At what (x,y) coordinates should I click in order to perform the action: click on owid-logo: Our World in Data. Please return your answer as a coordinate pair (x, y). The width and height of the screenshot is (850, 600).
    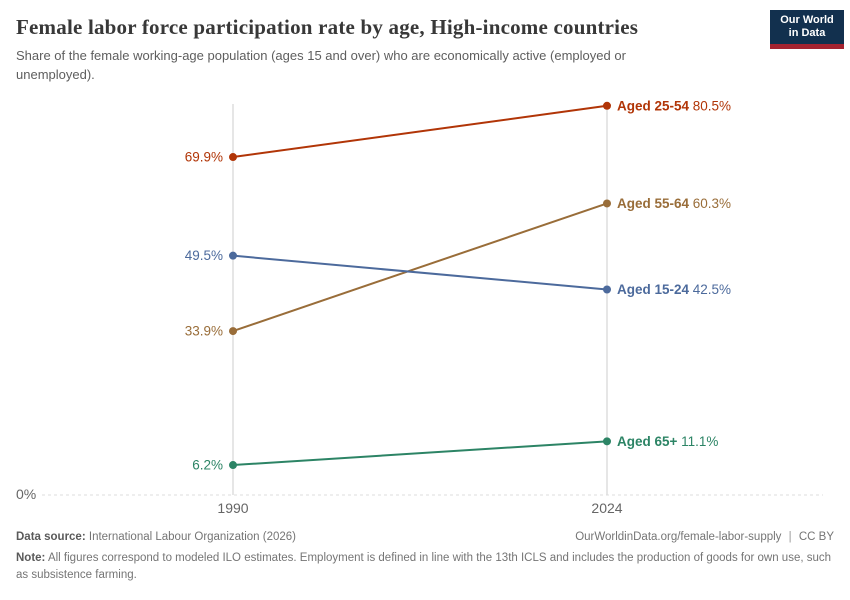
    Looking at the image, I should click on (807, 29).